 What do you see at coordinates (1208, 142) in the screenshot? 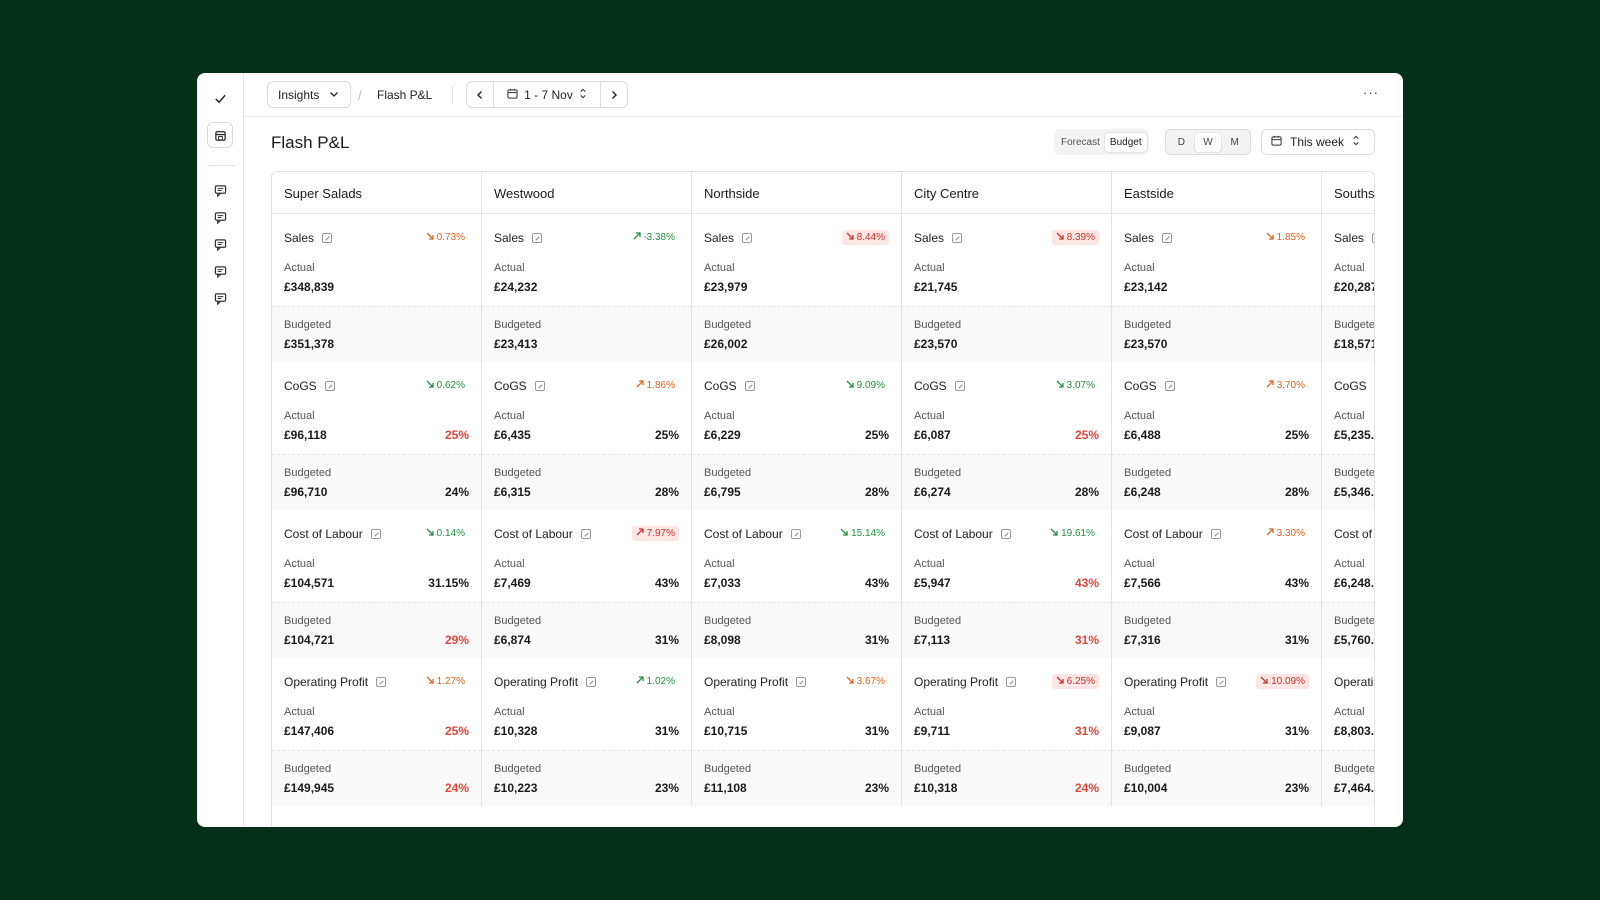
I see `week-option: W` at bounding box center [1208, 142].